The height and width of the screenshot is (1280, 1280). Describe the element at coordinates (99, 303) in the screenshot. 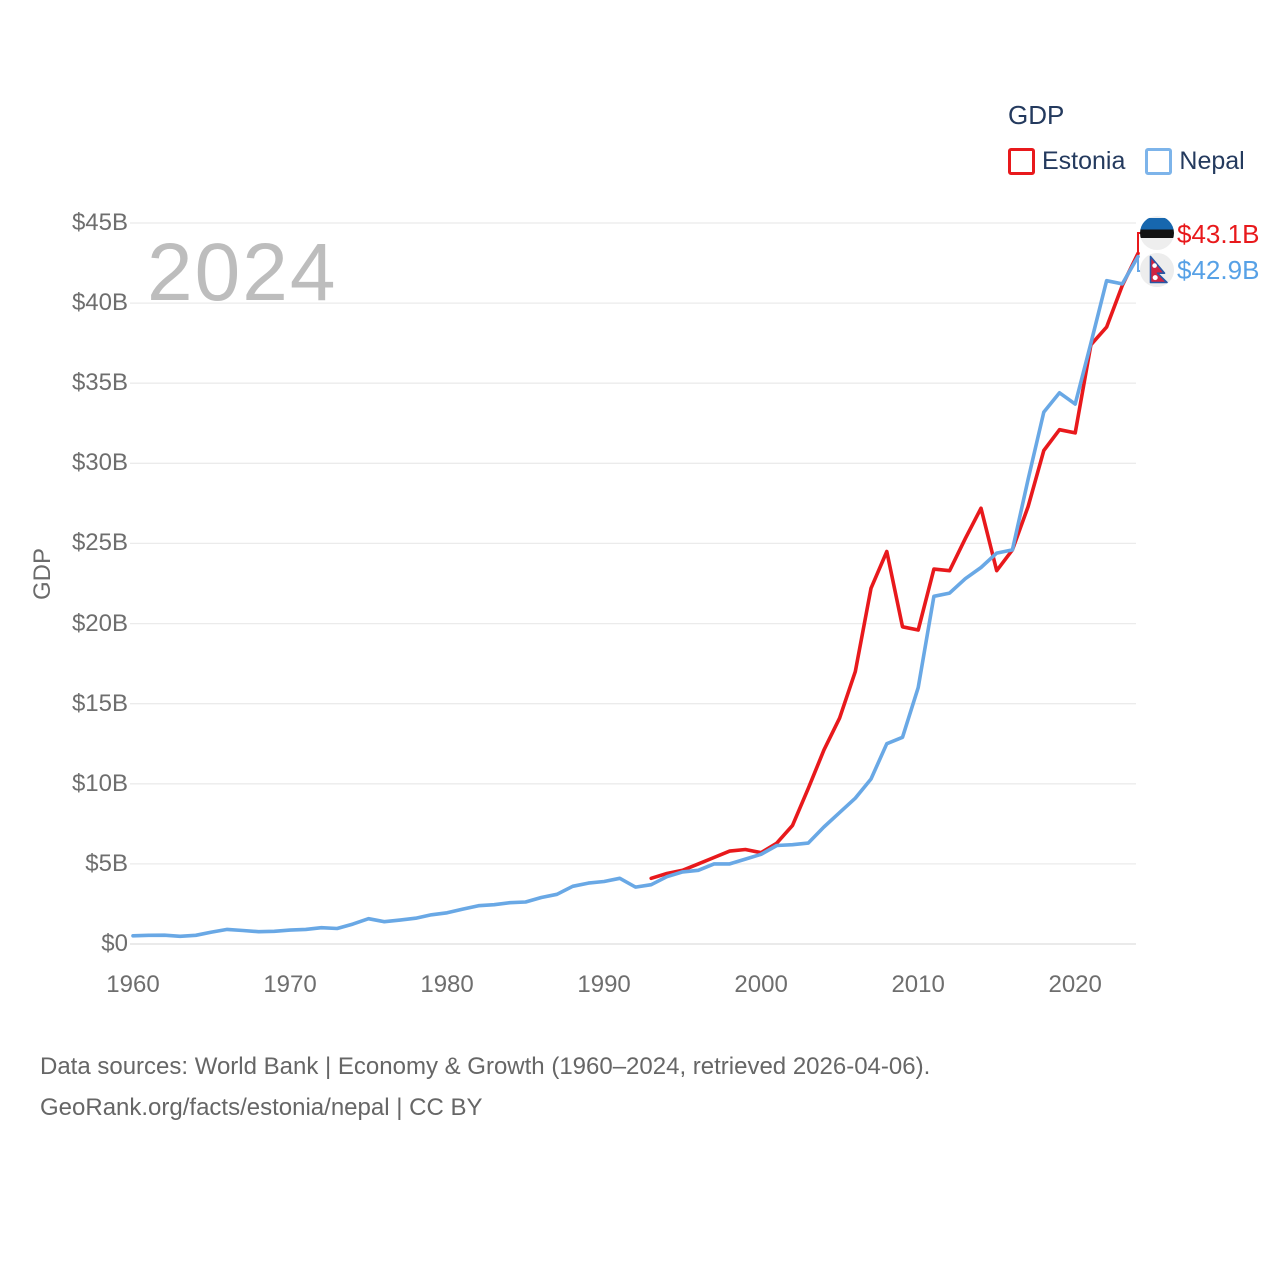

I see `y-tick-label: $40B` at that location.